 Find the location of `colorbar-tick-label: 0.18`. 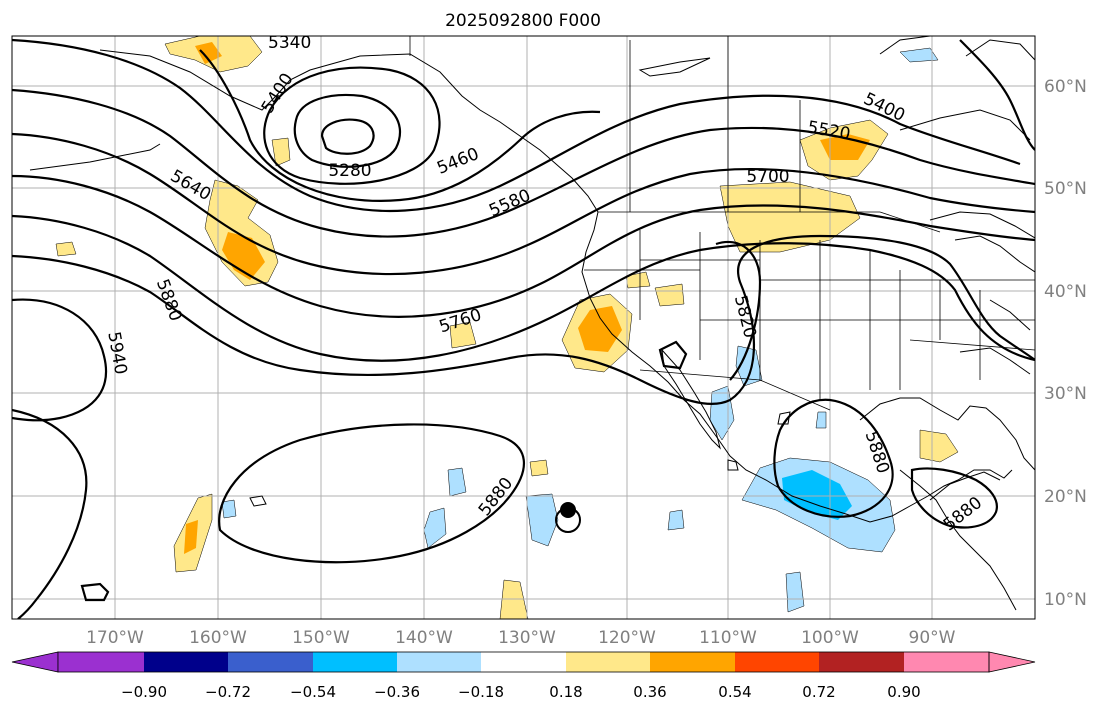

colorbar-tick-label: 0.18 is located at coordinates (565, 692).